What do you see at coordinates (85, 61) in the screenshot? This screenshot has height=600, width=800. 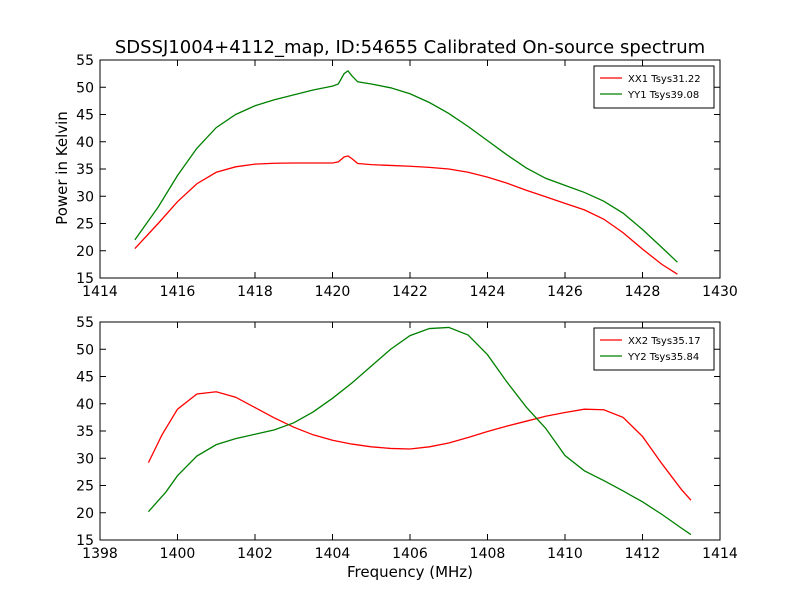 I see `top-y-tick-label: 55` at bounding box center [85, 61].